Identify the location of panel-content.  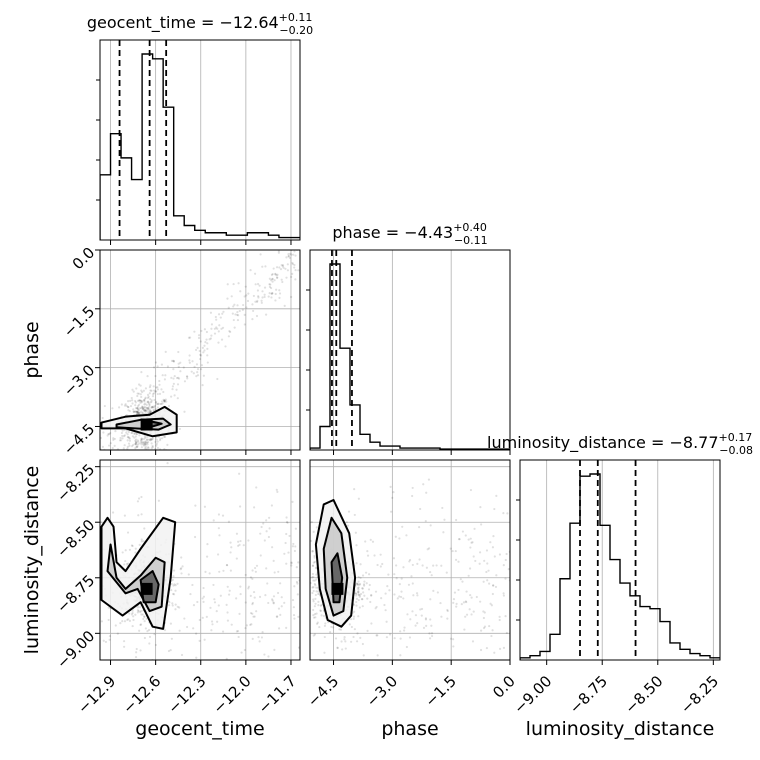
(410, 569).